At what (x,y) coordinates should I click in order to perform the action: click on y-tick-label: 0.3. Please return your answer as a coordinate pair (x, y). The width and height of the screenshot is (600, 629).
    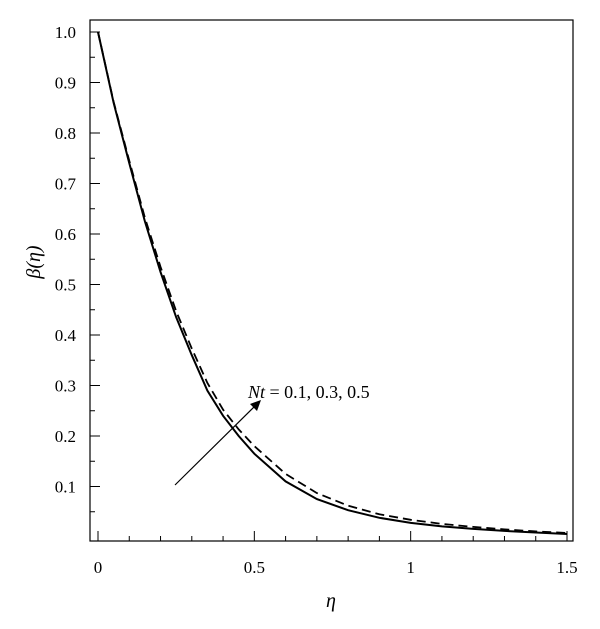
    Looking at the image, I should click on (65, 386).